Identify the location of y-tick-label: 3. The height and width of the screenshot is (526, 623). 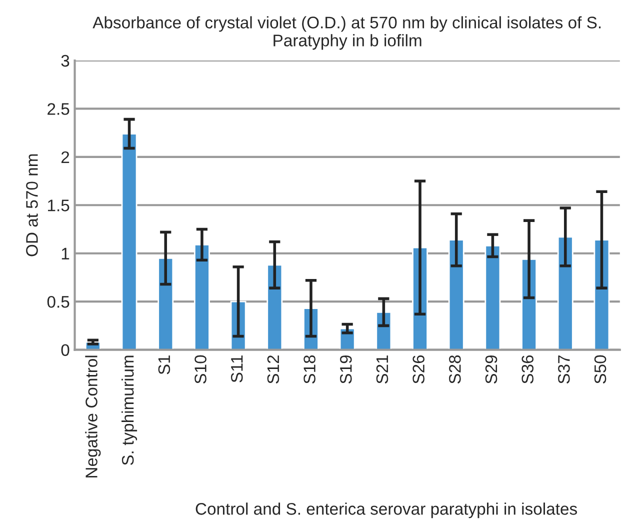
(65, 60).